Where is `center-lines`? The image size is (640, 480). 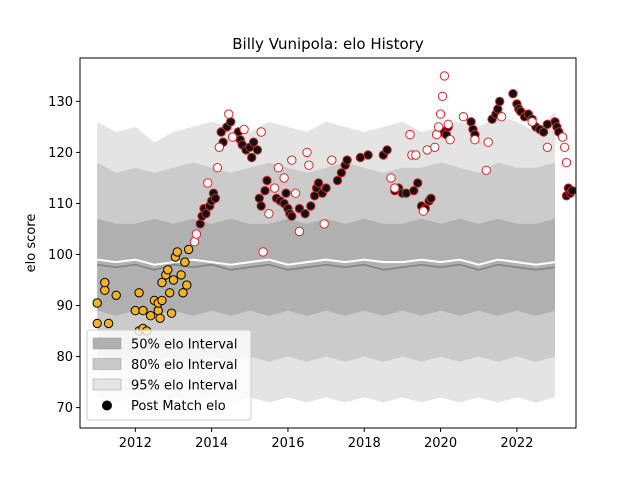
center-lines is located at coordinates (326, 264).